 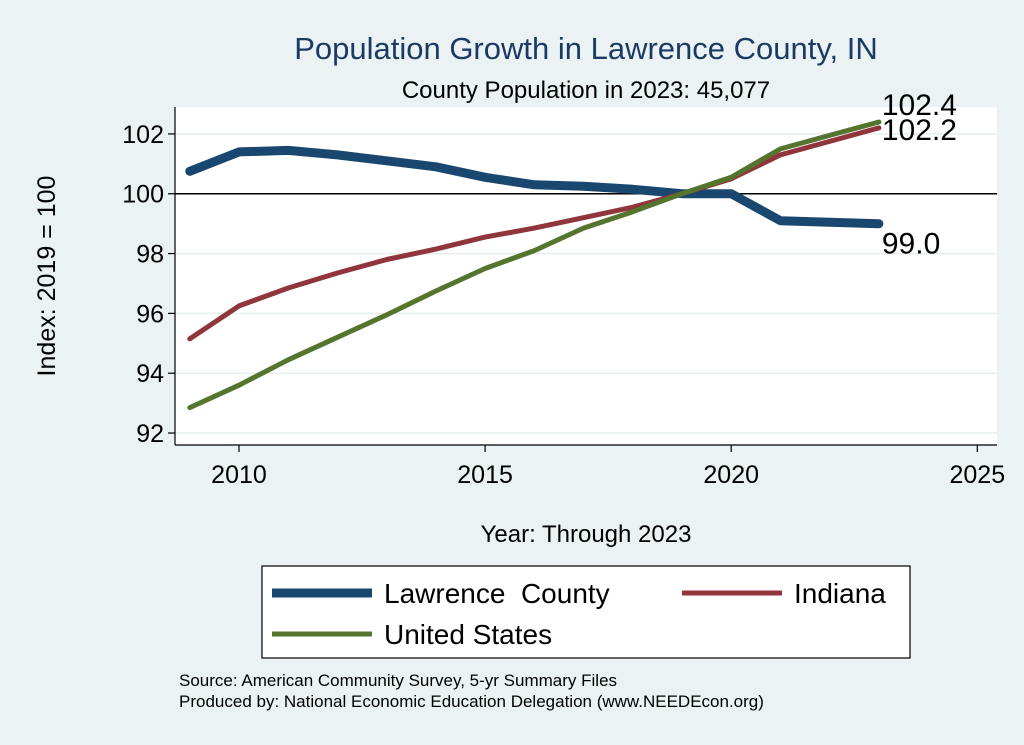 I want to click on x-tick-label: 2010, so click(x=239, y=475).